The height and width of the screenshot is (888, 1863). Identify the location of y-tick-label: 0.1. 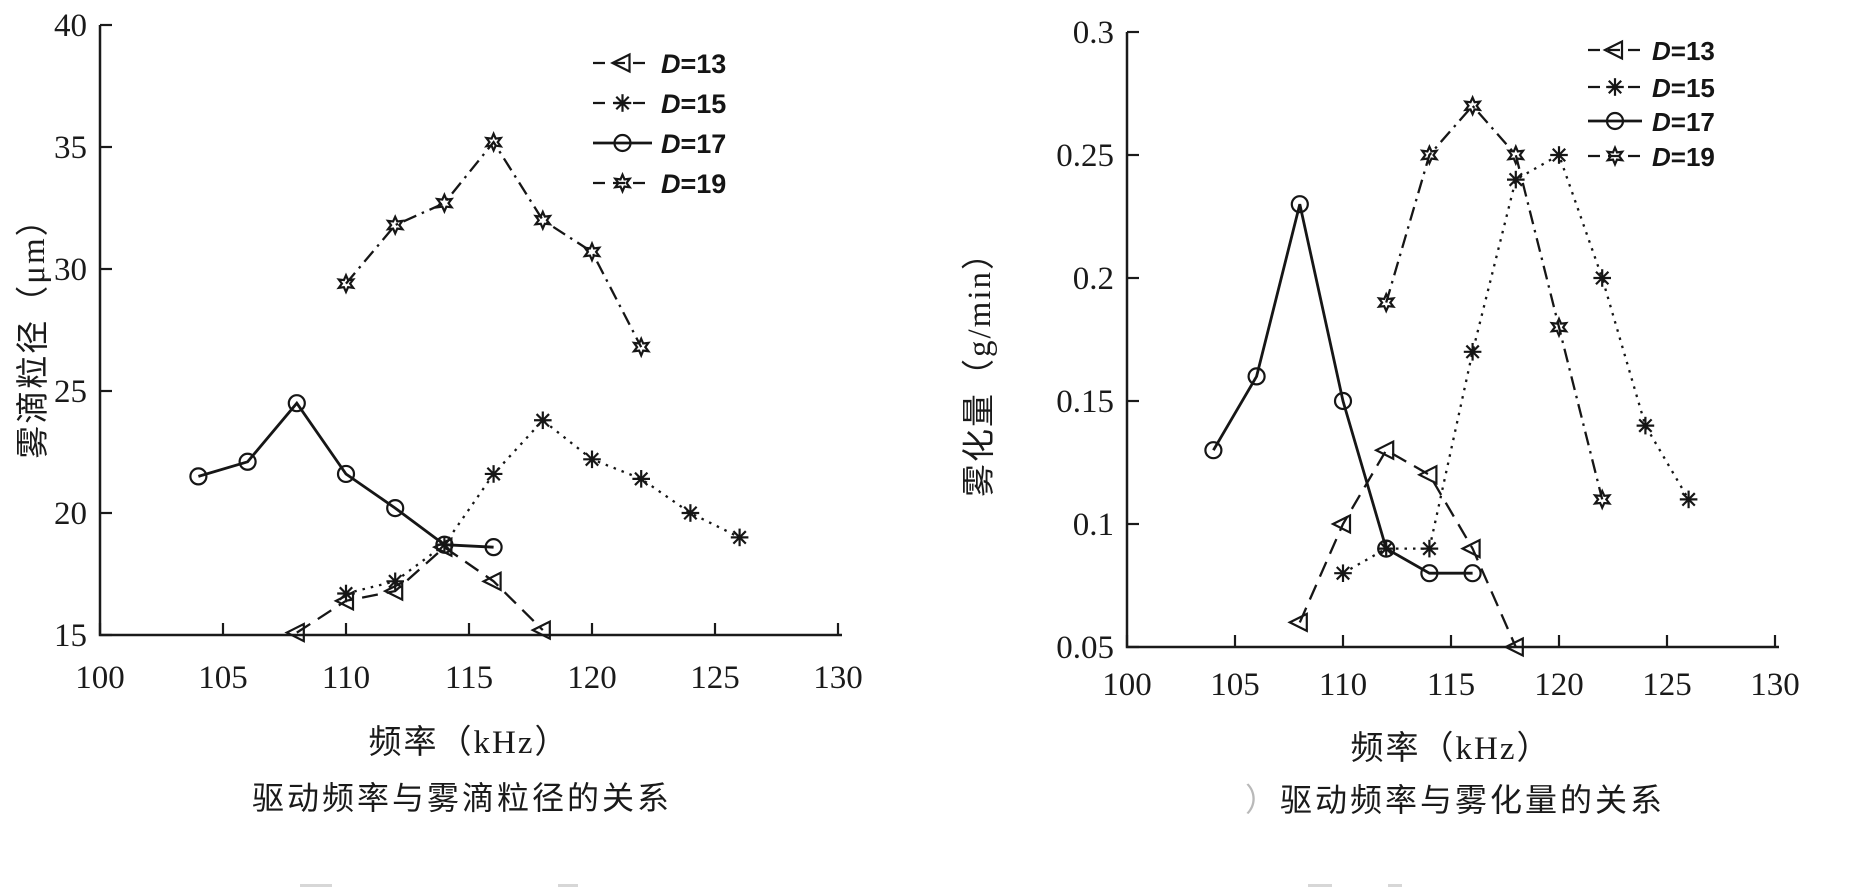
(1093, 525).